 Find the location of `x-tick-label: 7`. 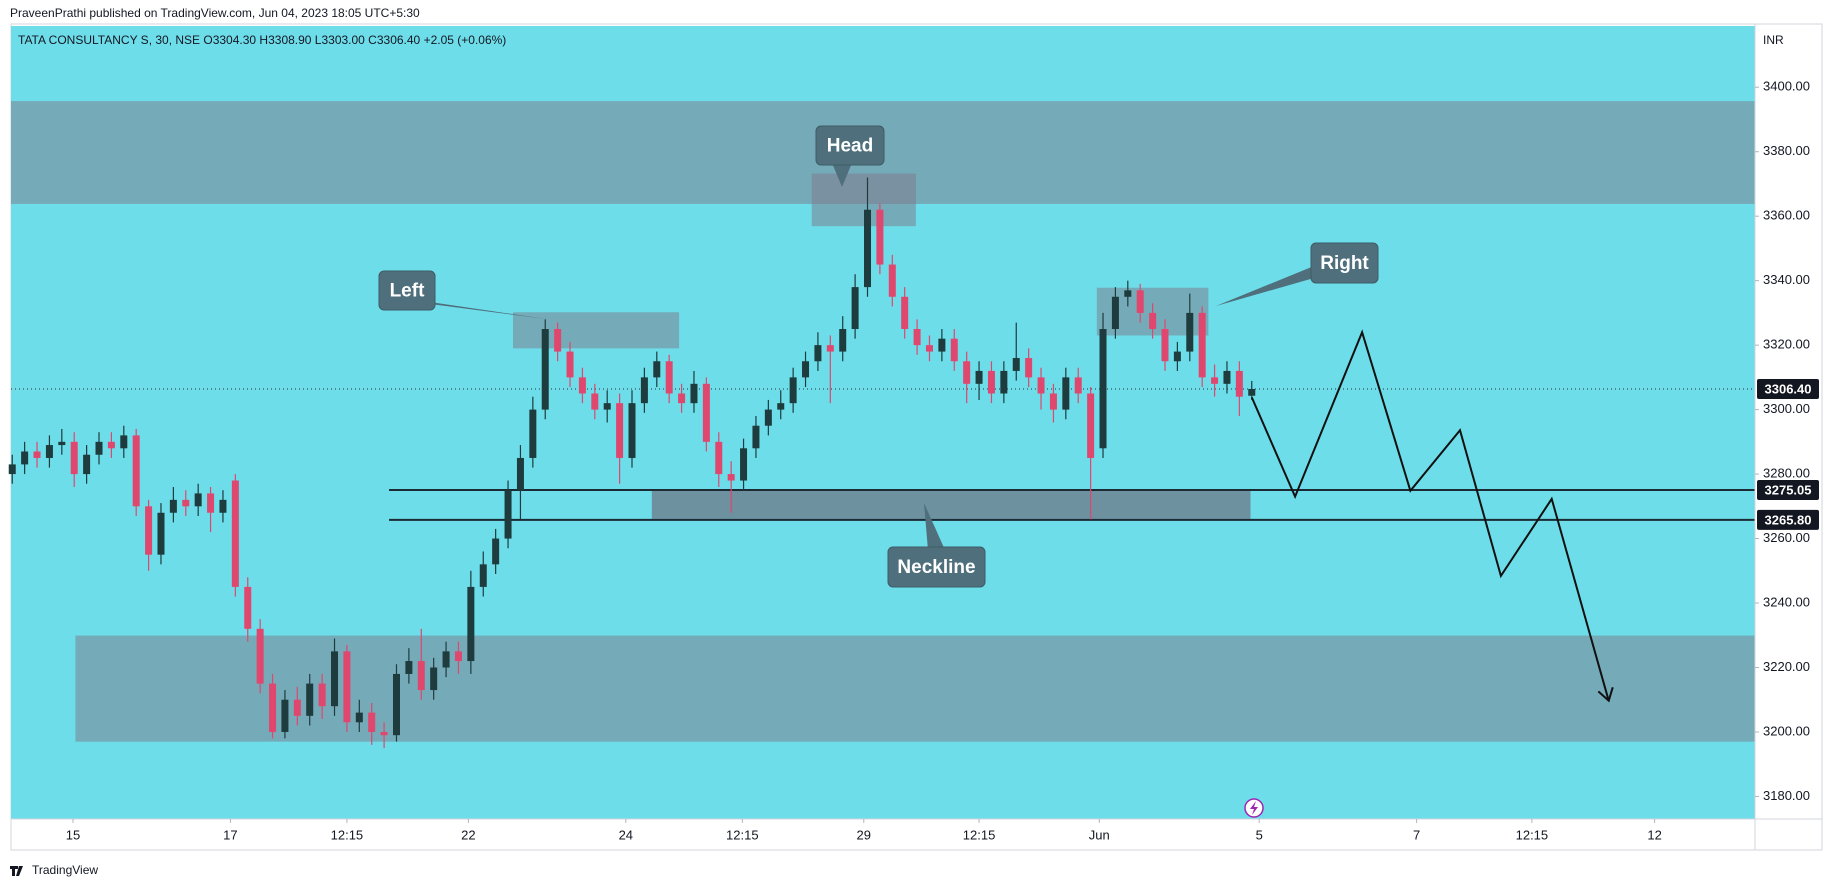

x-tick-label: 7 is located at coordinates (1416, 834).